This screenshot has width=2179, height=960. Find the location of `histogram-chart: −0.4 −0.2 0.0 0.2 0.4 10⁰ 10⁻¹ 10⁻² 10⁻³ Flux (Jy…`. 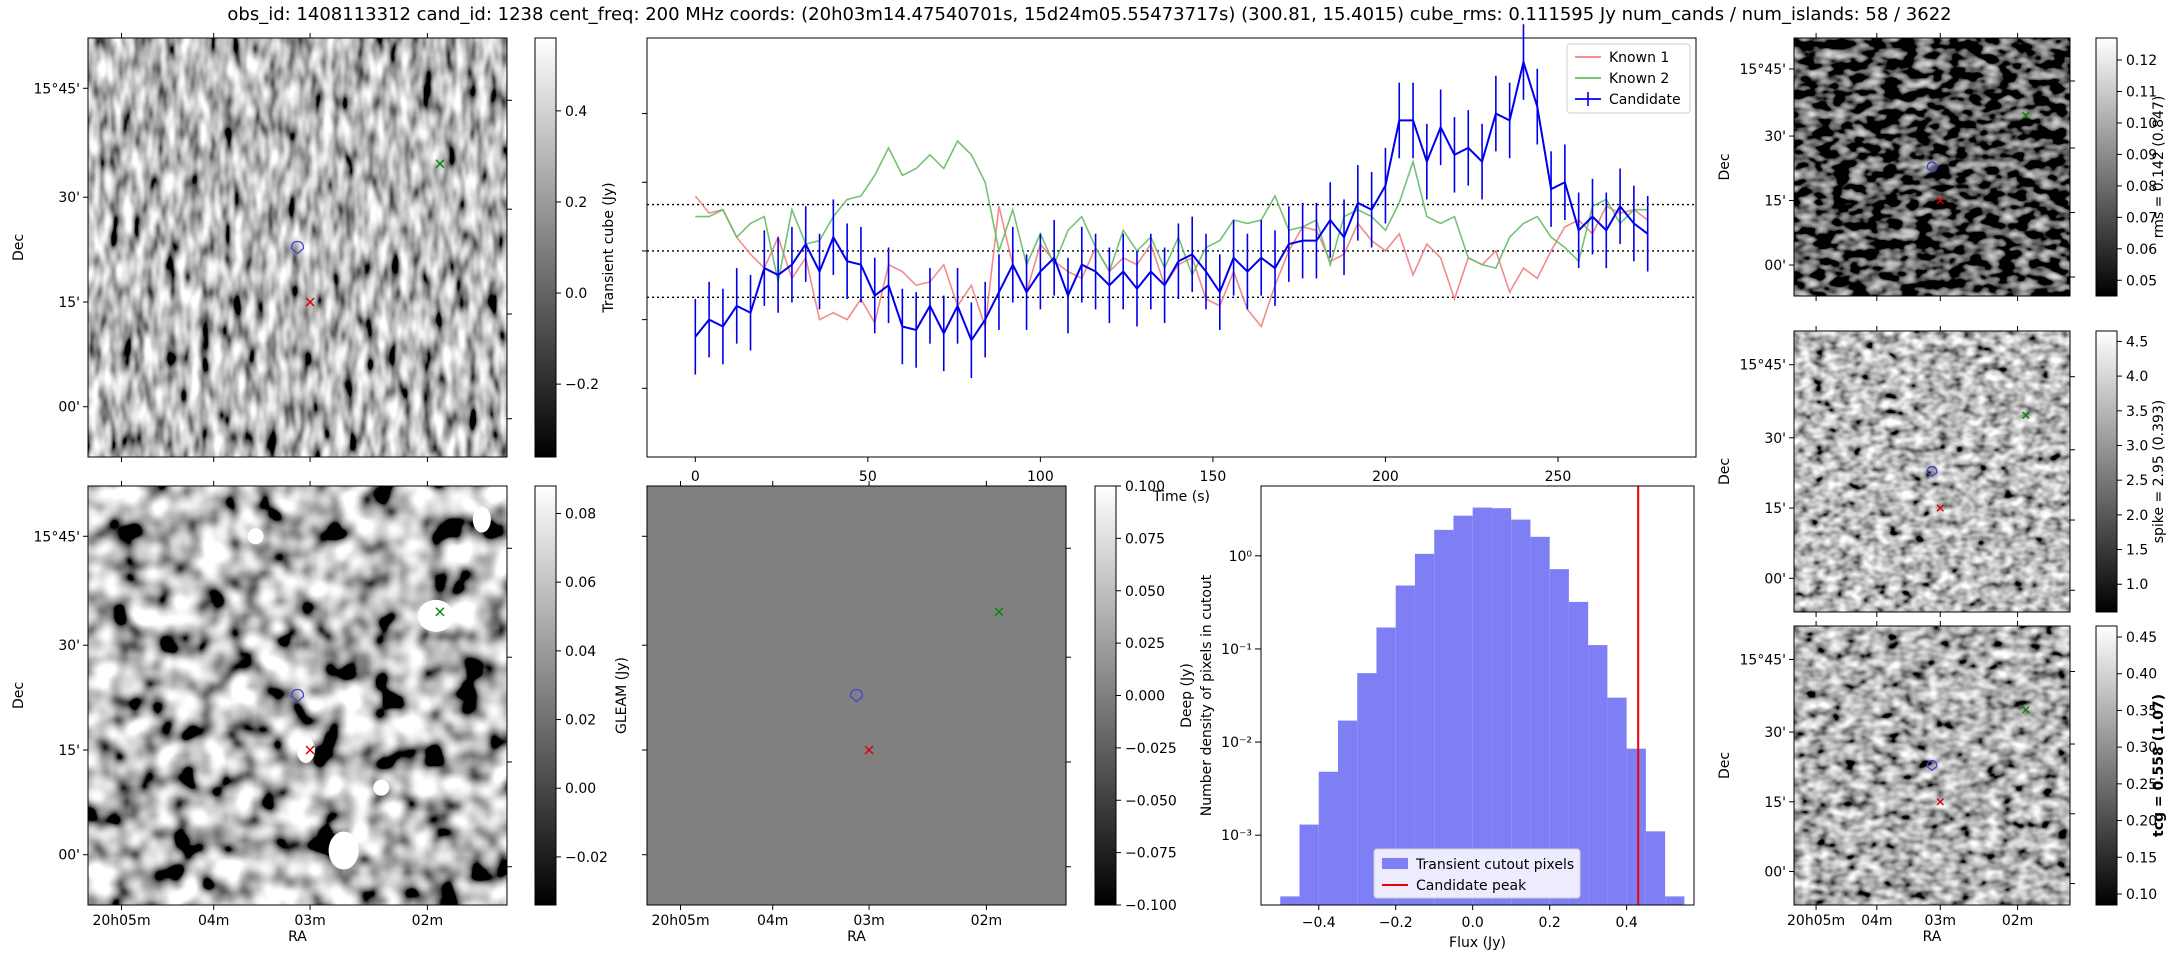

histogram-chart: −0.4 −0.2 0.0 0.2 0.4 10⁰ 10⁻¹ 10⁻² 10⁻³ Flux (Jy… is located at coordinates (1447, 718).